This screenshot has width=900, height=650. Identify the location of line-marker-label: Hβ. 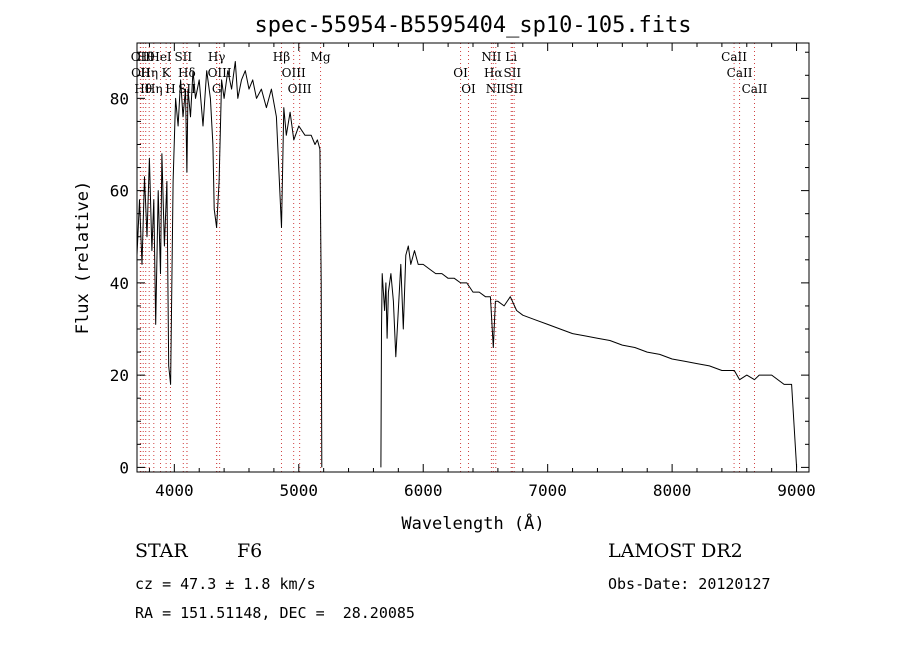
(281, 57).